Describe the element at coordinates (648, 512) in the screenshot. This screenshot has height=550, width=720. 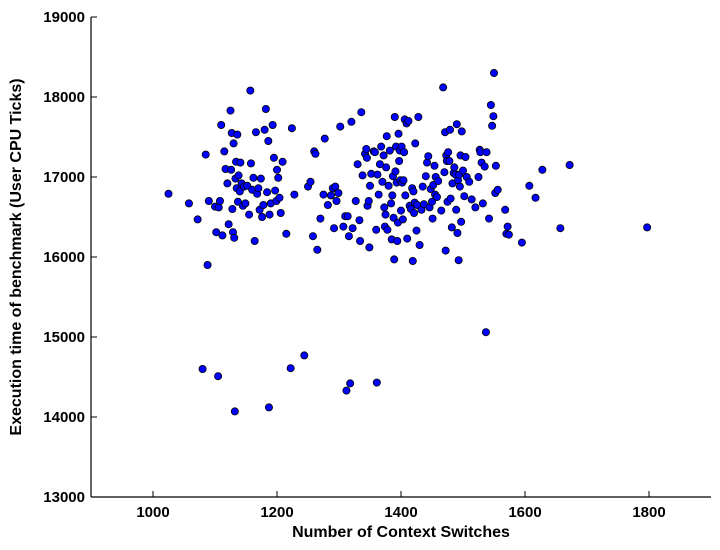
I see `x-tick-label: 1800` at that location.